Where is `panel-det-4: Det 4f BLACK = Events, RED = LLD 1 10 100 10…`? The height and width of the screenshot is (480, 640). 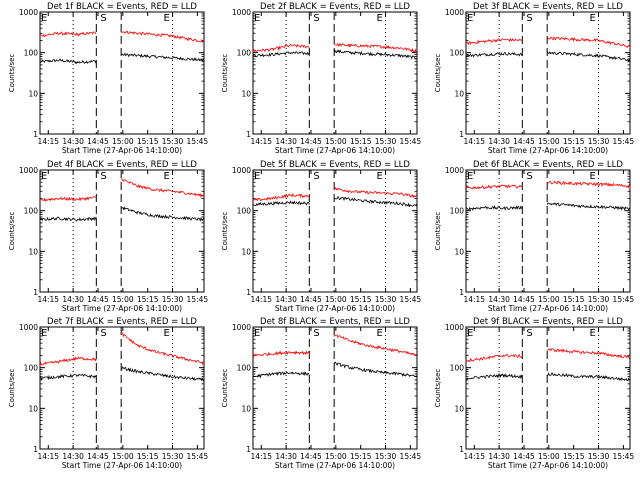
panel-det-4: Det 4f BLACK = Events, RED = LLD 1 10 100 10… is located at coordinates (108, 236).